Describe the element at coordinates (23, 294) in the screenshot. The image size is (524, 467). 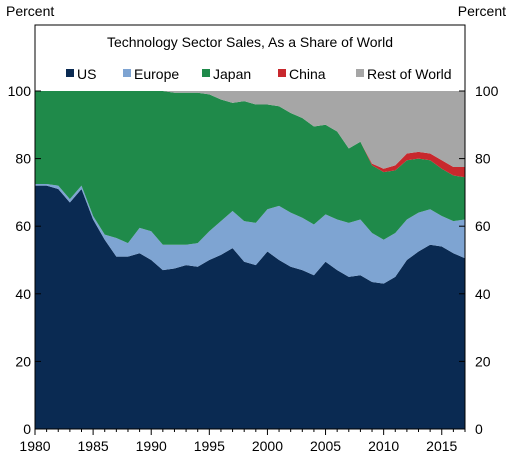
I see `y-tick-label-left: 40` at that location.